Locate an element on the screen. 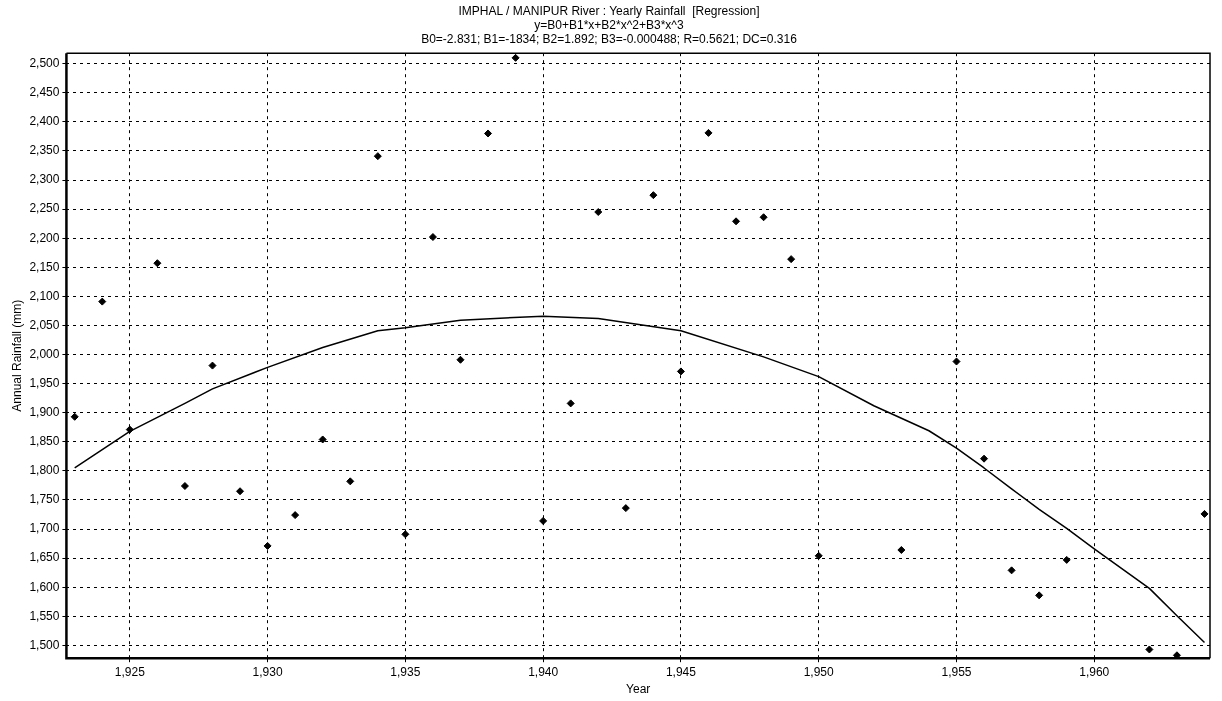 The image size is (1222, 701). y-tick-label: 2,250 is located at coordinates (44, 208).